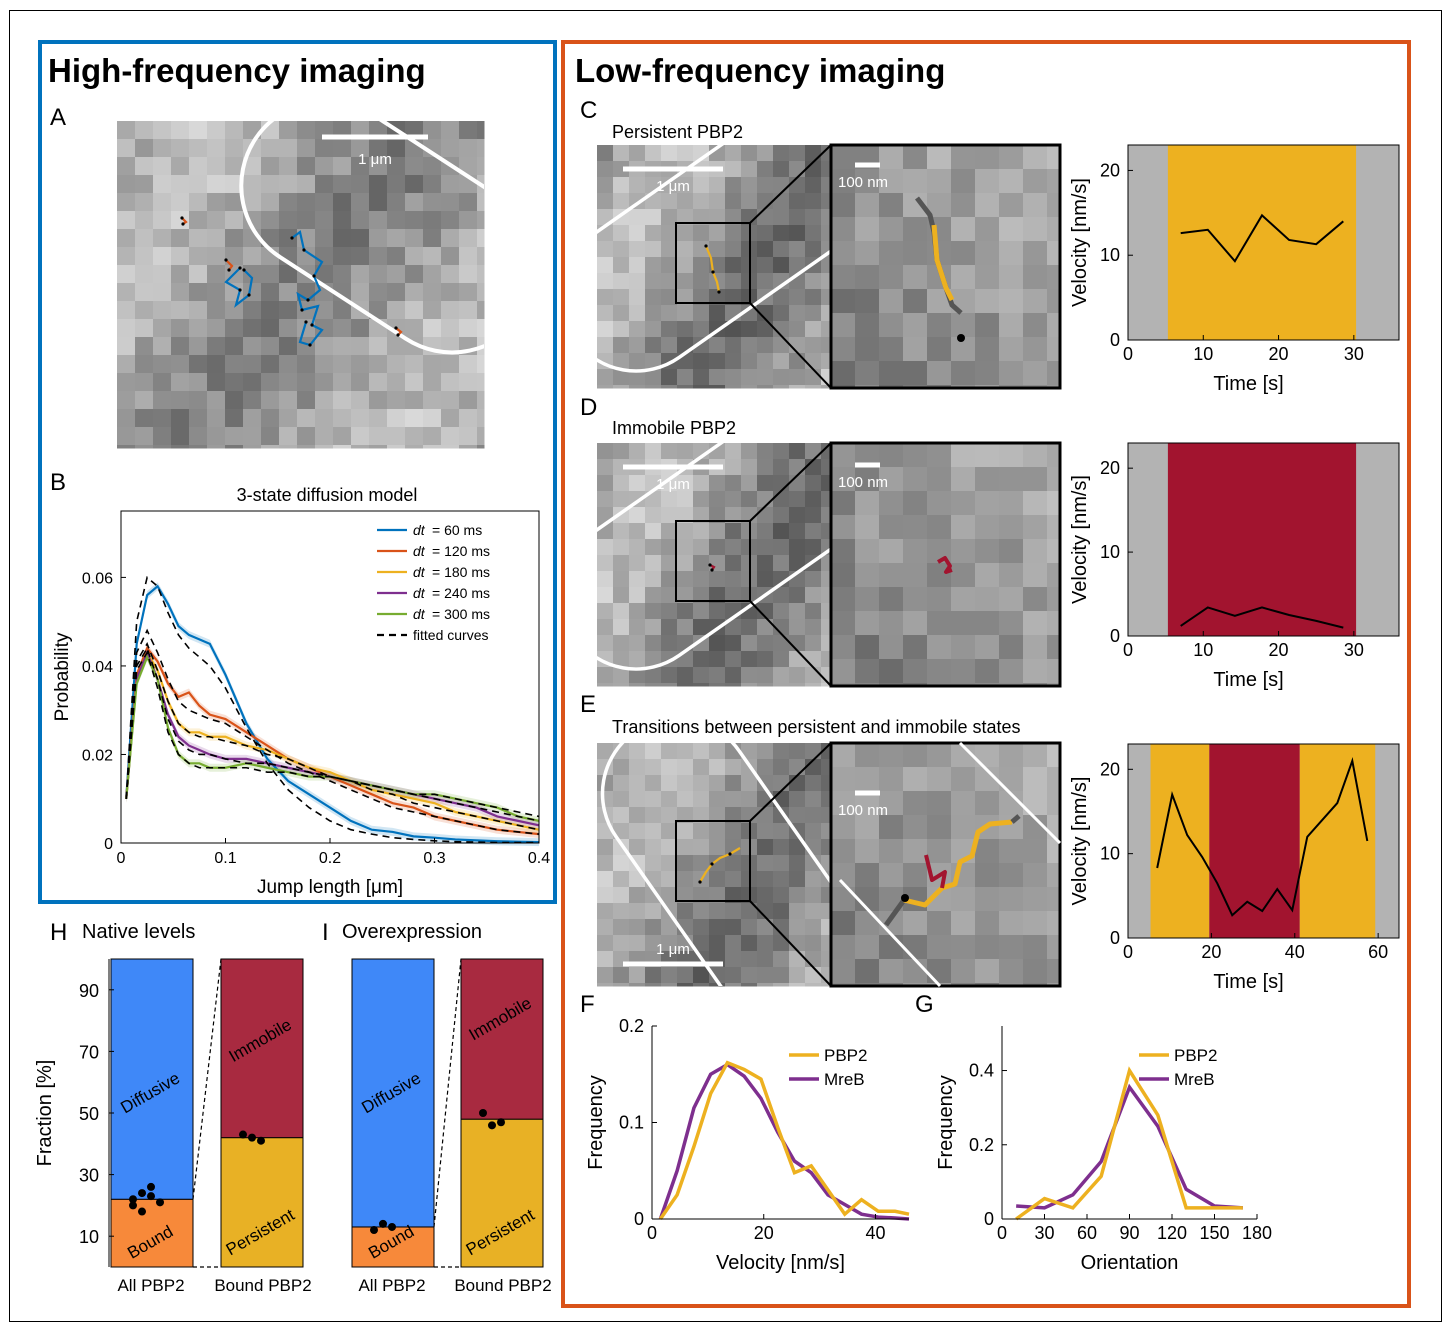 This screenshot has height=1330, width=1445. What do you see at coordinates (375, 159) in the screenshot?
I see `scale-bar-label: 1 μm` at bounding box center [375, 159].